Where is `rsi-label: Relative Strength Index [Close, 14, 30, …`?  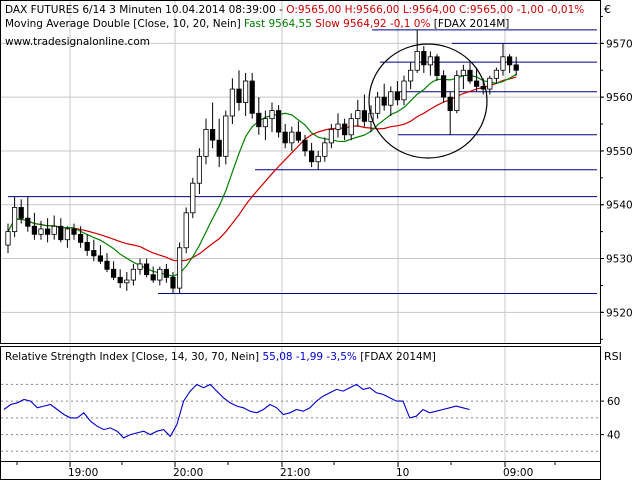
rsi-label: Relative Strength Index [Close, 14, 30, … is located at coordinates (134, 357).